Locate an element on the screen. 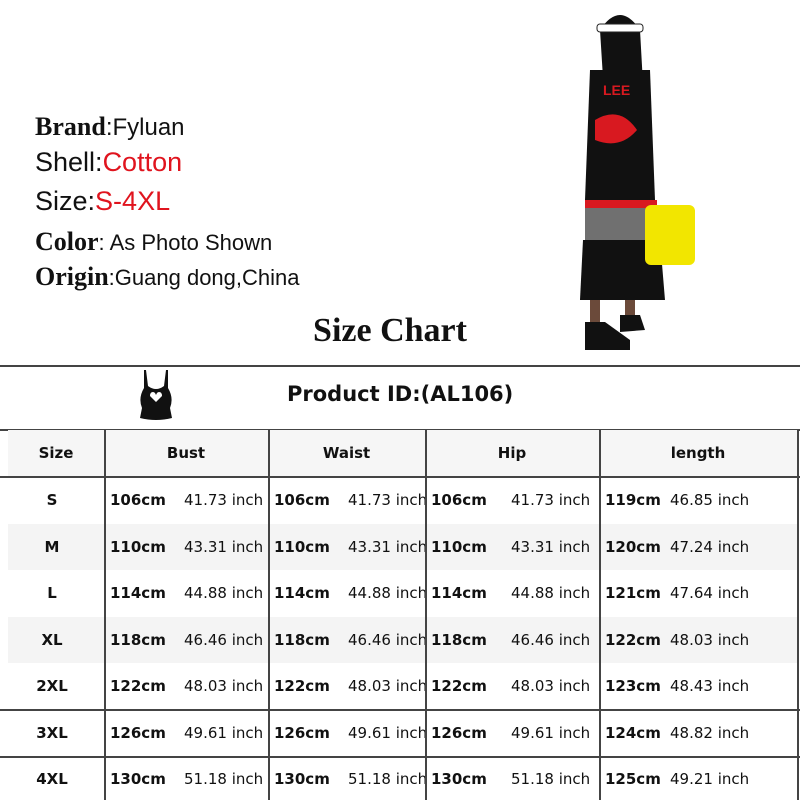  spec-size: Size:S-4XL is located at coordinates (103, 201).